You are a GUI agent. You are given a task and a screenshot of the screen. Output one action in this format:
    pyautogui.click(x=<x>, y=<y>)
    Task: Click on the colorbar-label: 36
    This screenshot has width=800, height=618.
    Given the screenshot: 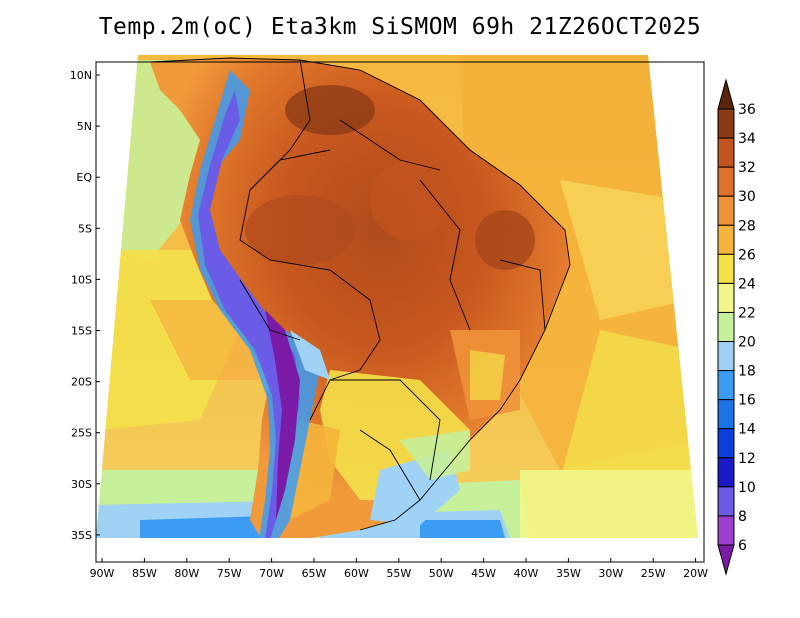 What is the action you would take?
    pyautogui.click(x=747, y=110)
    